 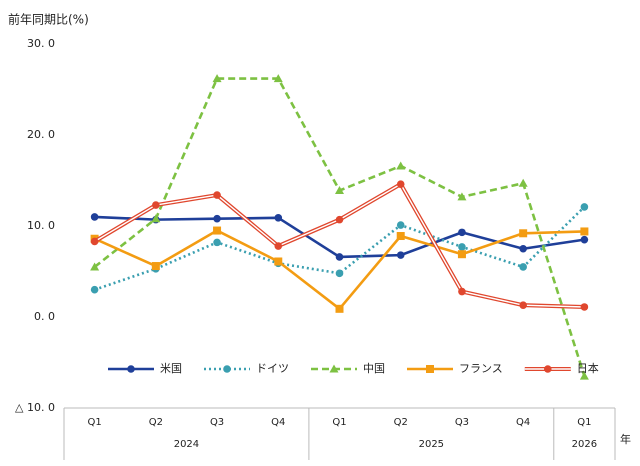 I want to click on y-tick-label: △ 10. 0, so click(x=35, y=407).